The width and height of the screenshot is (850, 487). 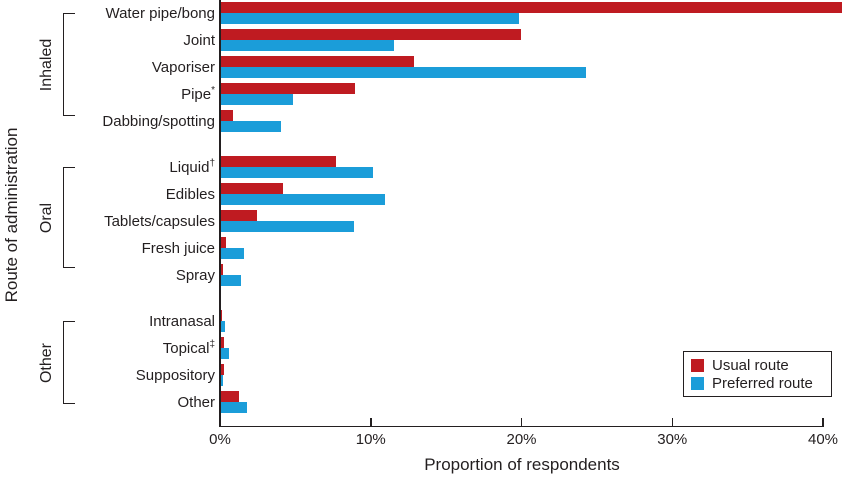 What do you see at coordinates (158, 121) in the screenshot?
I see `category-label: Dabbing/spotting` at bounding box center [158, 121].